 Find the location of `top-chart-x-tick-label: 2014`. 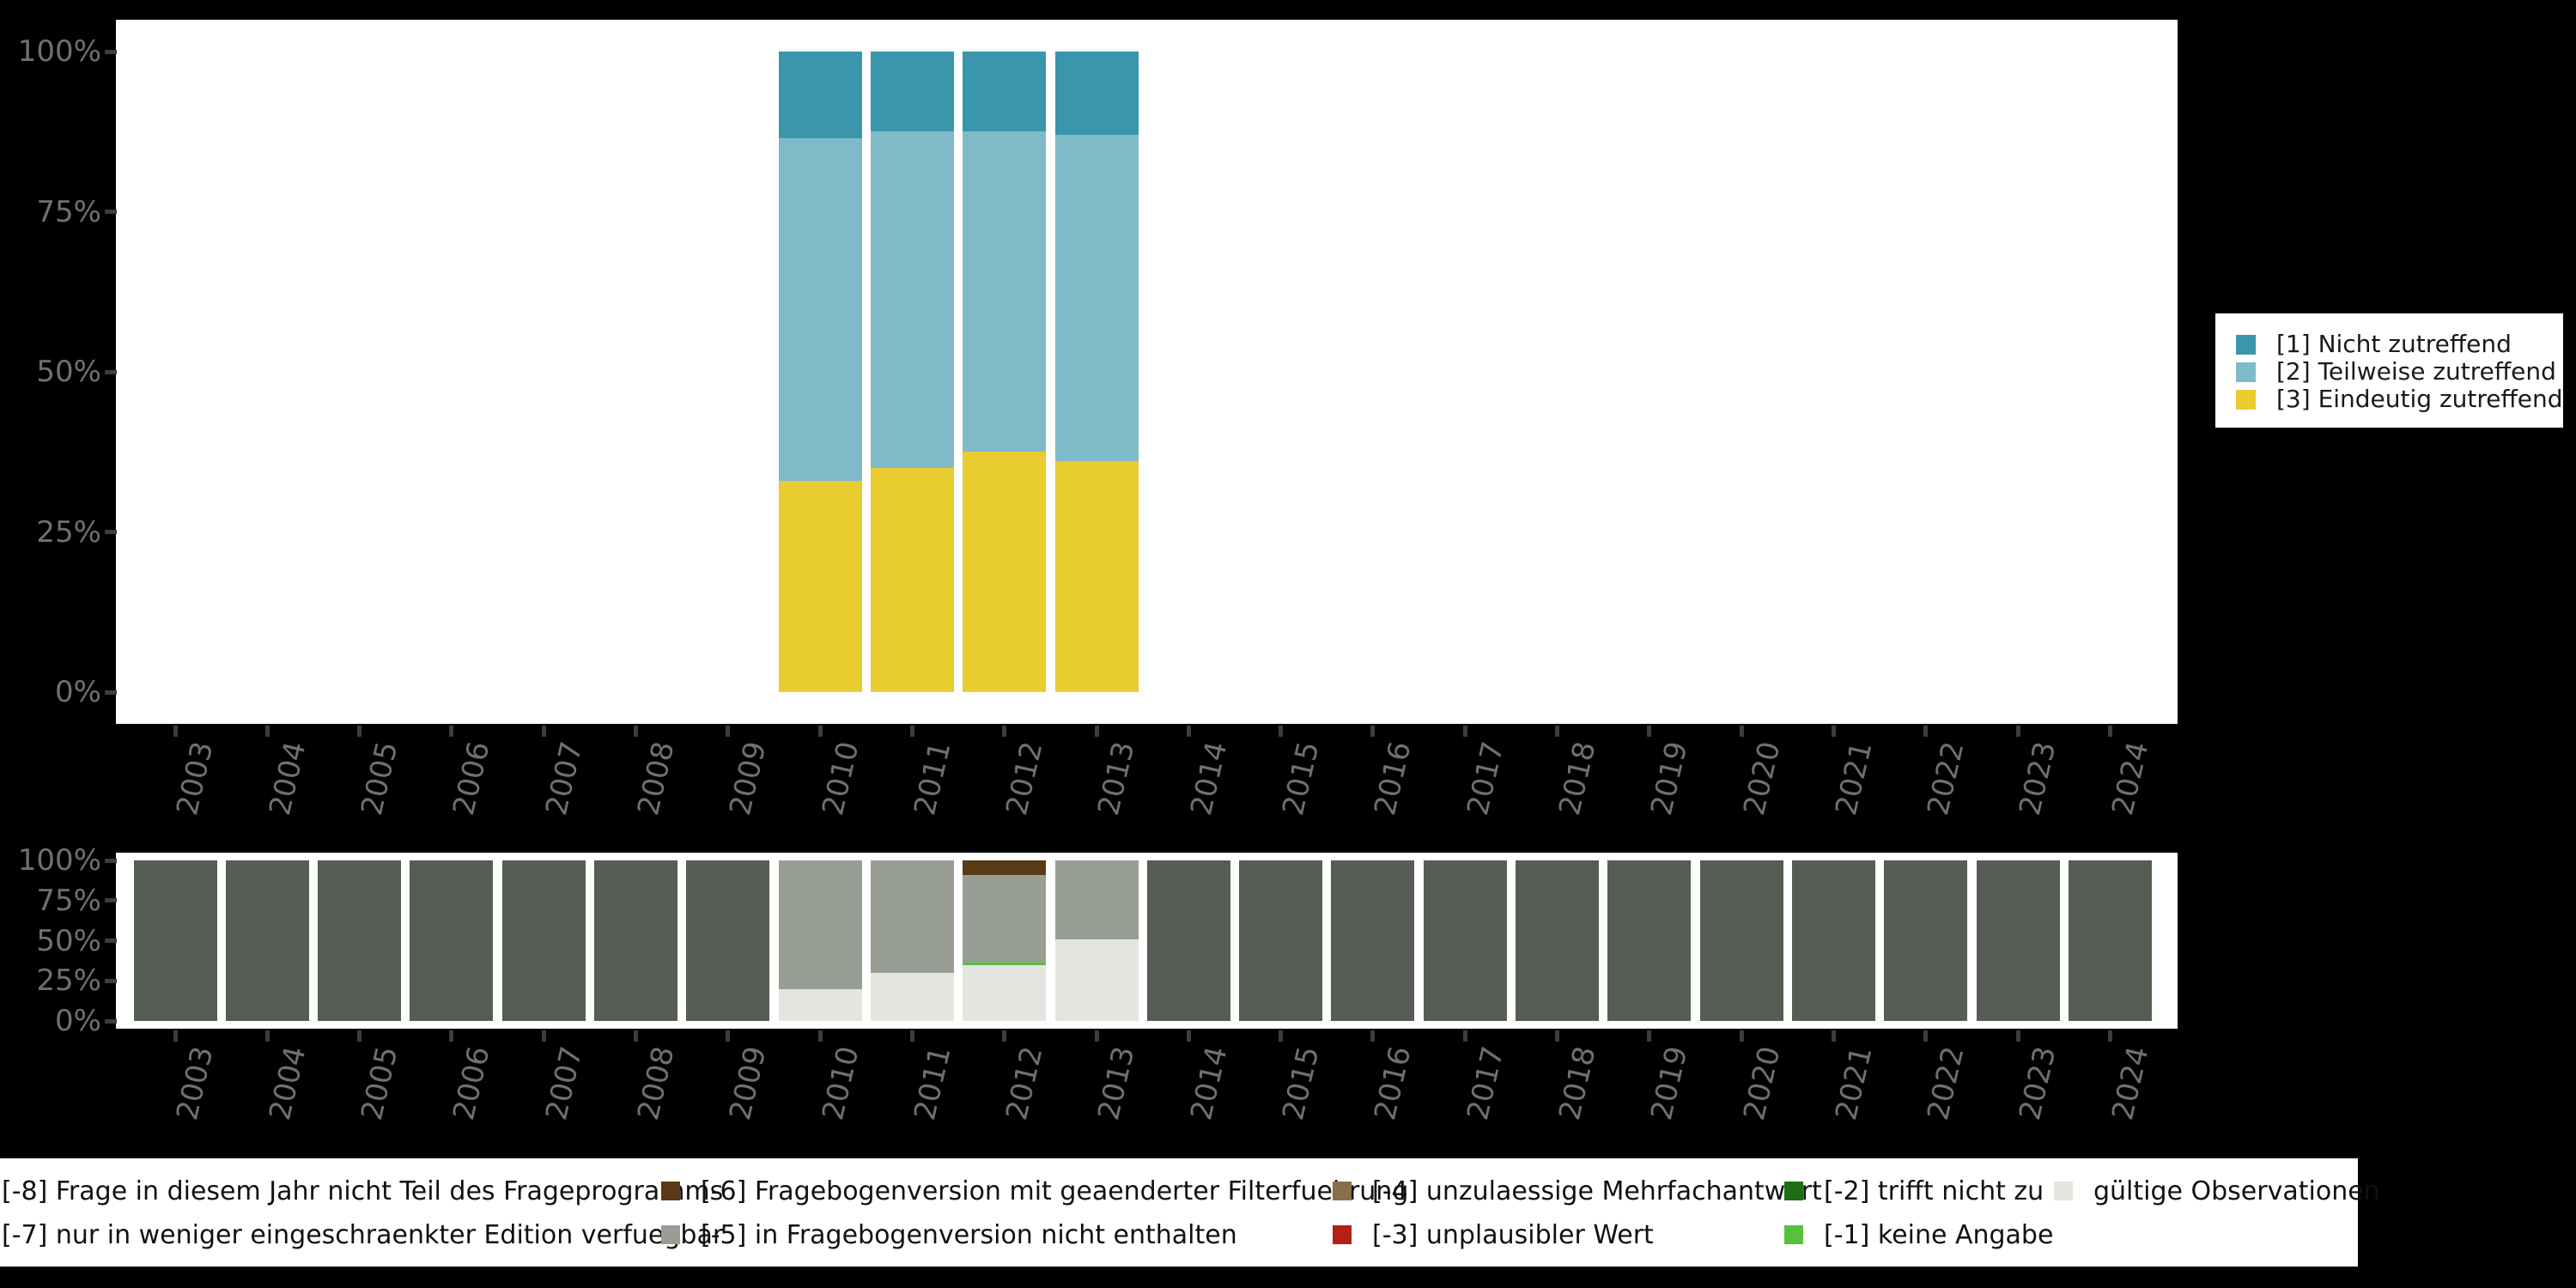

top-chart-x-tick-label: 2014 is located at coordinates (1209, 779).